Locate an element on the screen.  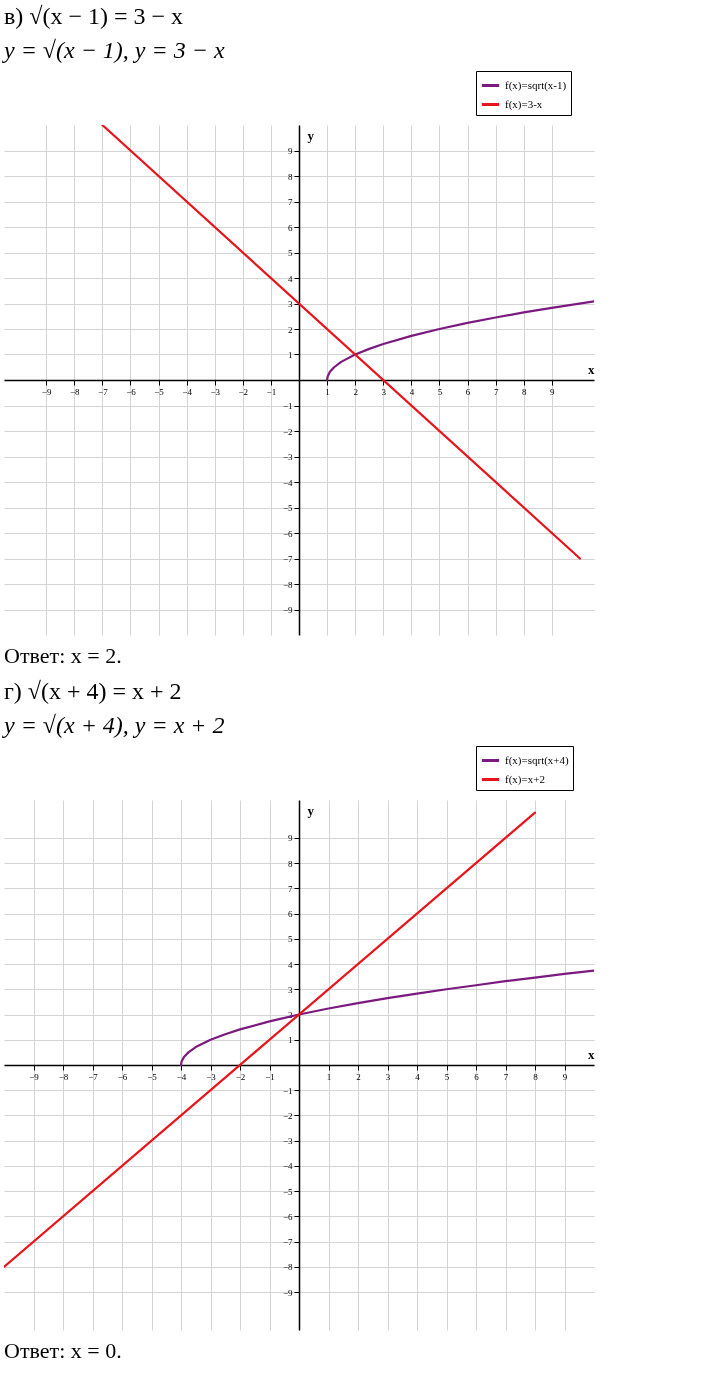
chart-subtitle: y = √(x − 1), y = 3 − x is located at coordinates (113, 49).